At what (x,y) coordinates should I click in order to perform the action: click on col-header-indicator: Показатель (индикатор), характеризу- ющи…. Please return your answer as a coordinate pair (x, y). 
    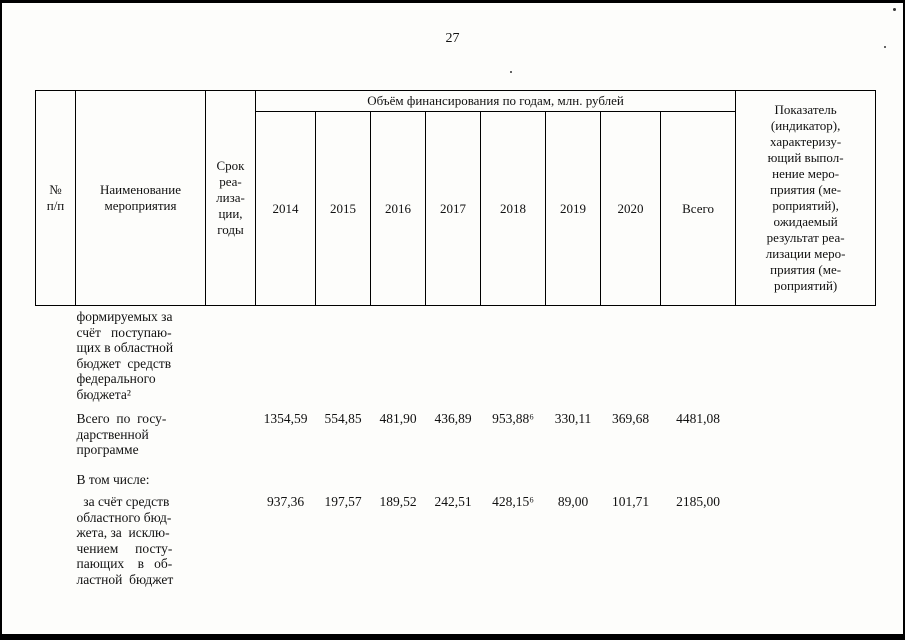
    Looking at the image, I should click on (806, 198).